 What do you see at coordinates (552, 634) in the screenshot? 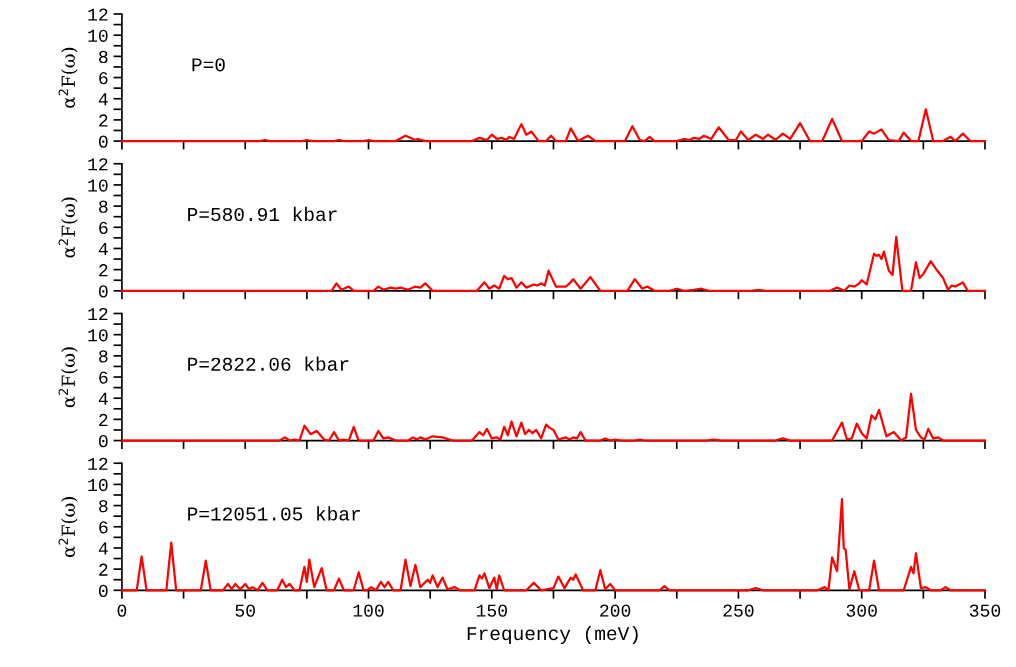
I see `x-axis-title: Frequency (meV)` at bounding box center [552, 634].